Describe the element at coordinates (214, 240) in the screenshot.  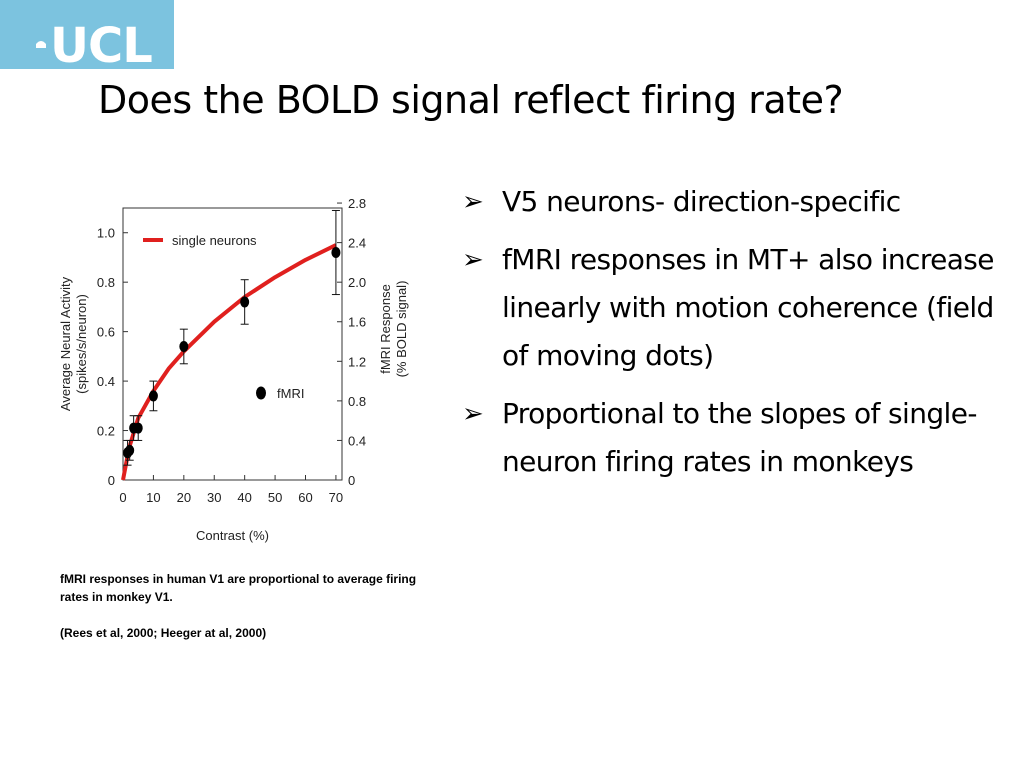
I see `legend-line-label: single neurons` at that location.